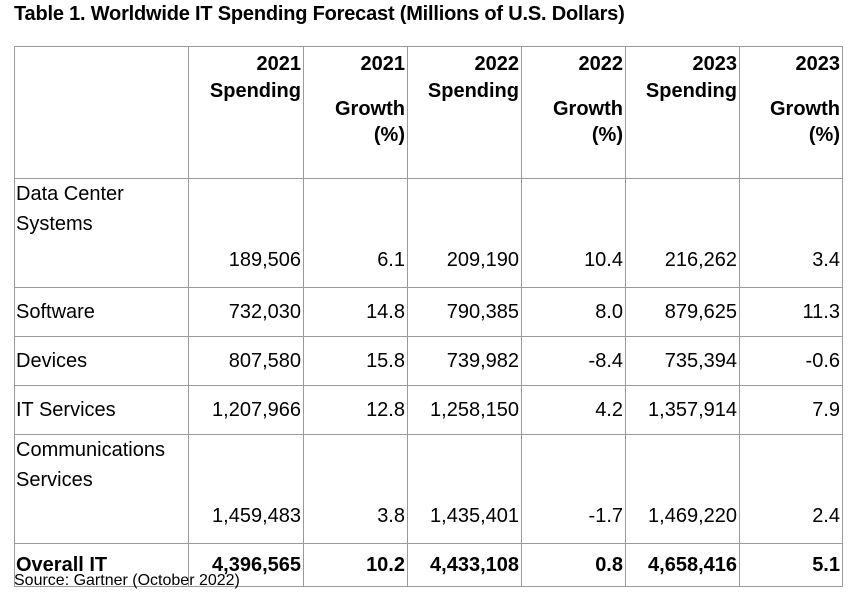 The height and width of the screenshot is (598, 857). What do you see at coordinates (101, 312) in the screenshot?
I see `row-label: Software` at bounding box center [101, 312].